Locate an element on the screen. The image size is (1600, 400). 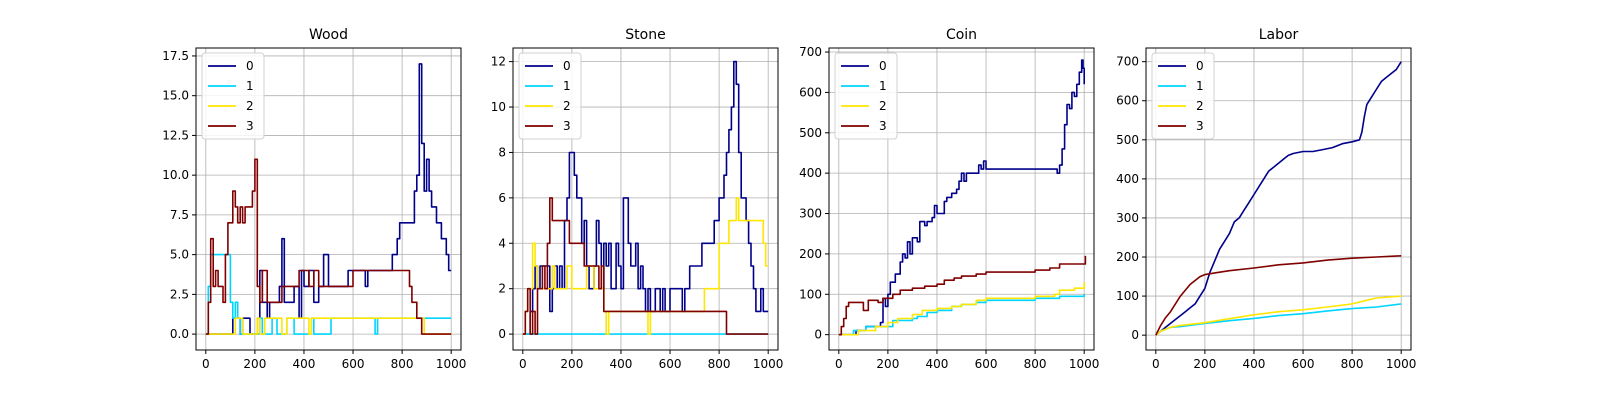
chart-title: Wood is located at coordinates (328, 35).